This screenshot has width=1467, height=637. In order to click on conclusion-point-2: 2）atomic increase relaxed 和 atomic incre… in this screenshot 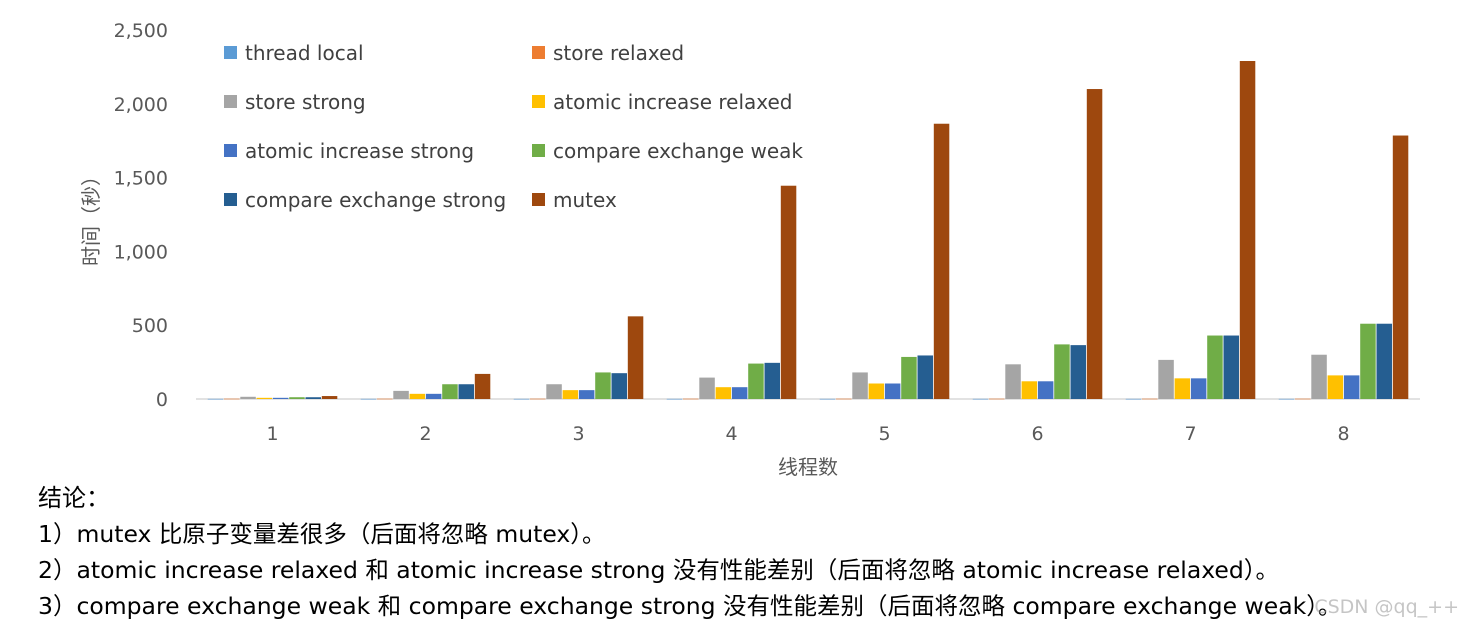, I will do `click(659, 570)`.